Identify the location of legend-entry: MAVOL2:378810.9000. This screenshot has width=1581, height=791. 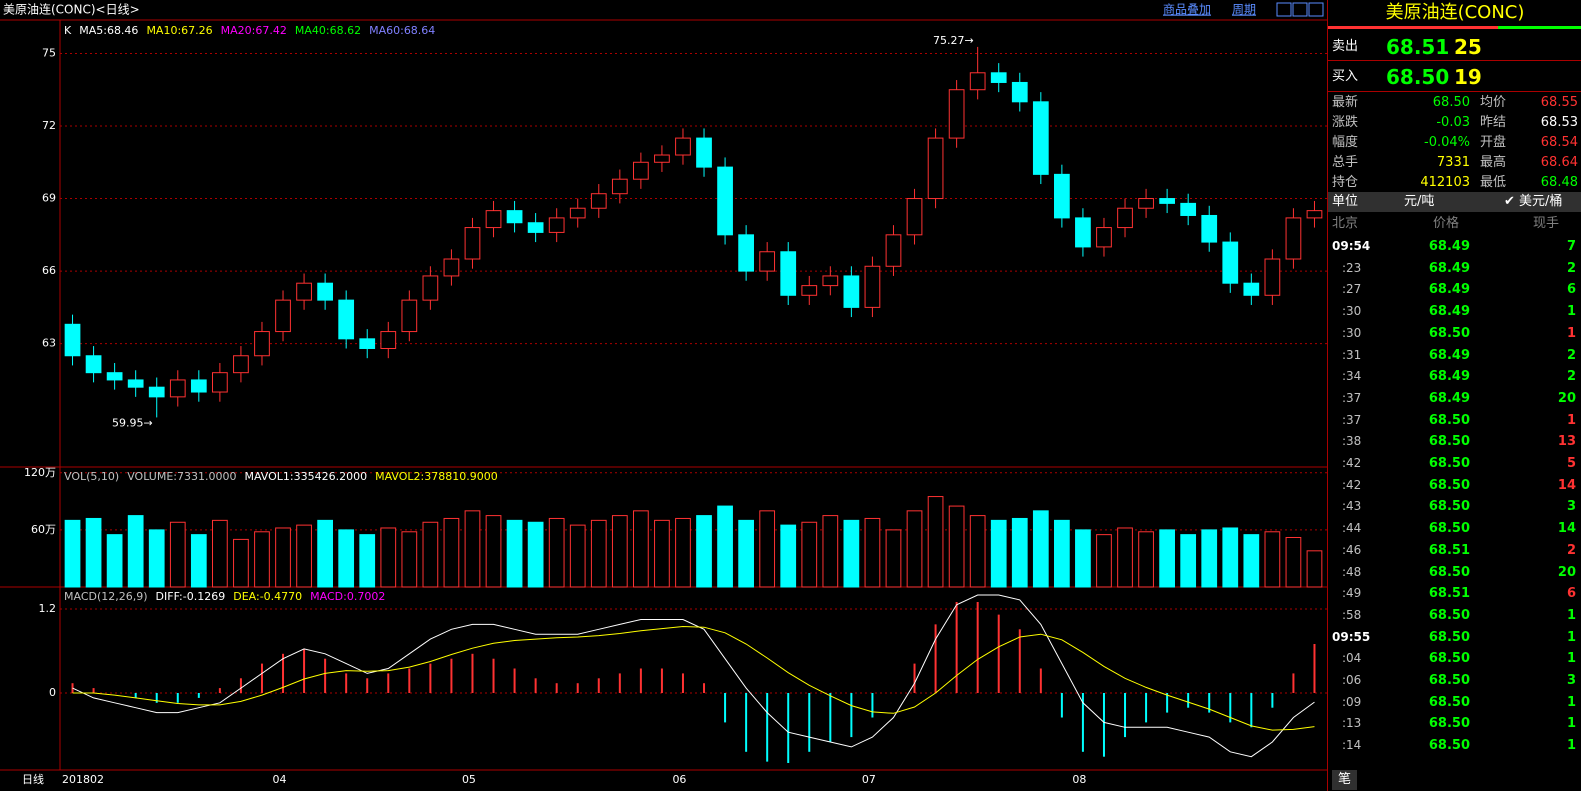
(436, 476).